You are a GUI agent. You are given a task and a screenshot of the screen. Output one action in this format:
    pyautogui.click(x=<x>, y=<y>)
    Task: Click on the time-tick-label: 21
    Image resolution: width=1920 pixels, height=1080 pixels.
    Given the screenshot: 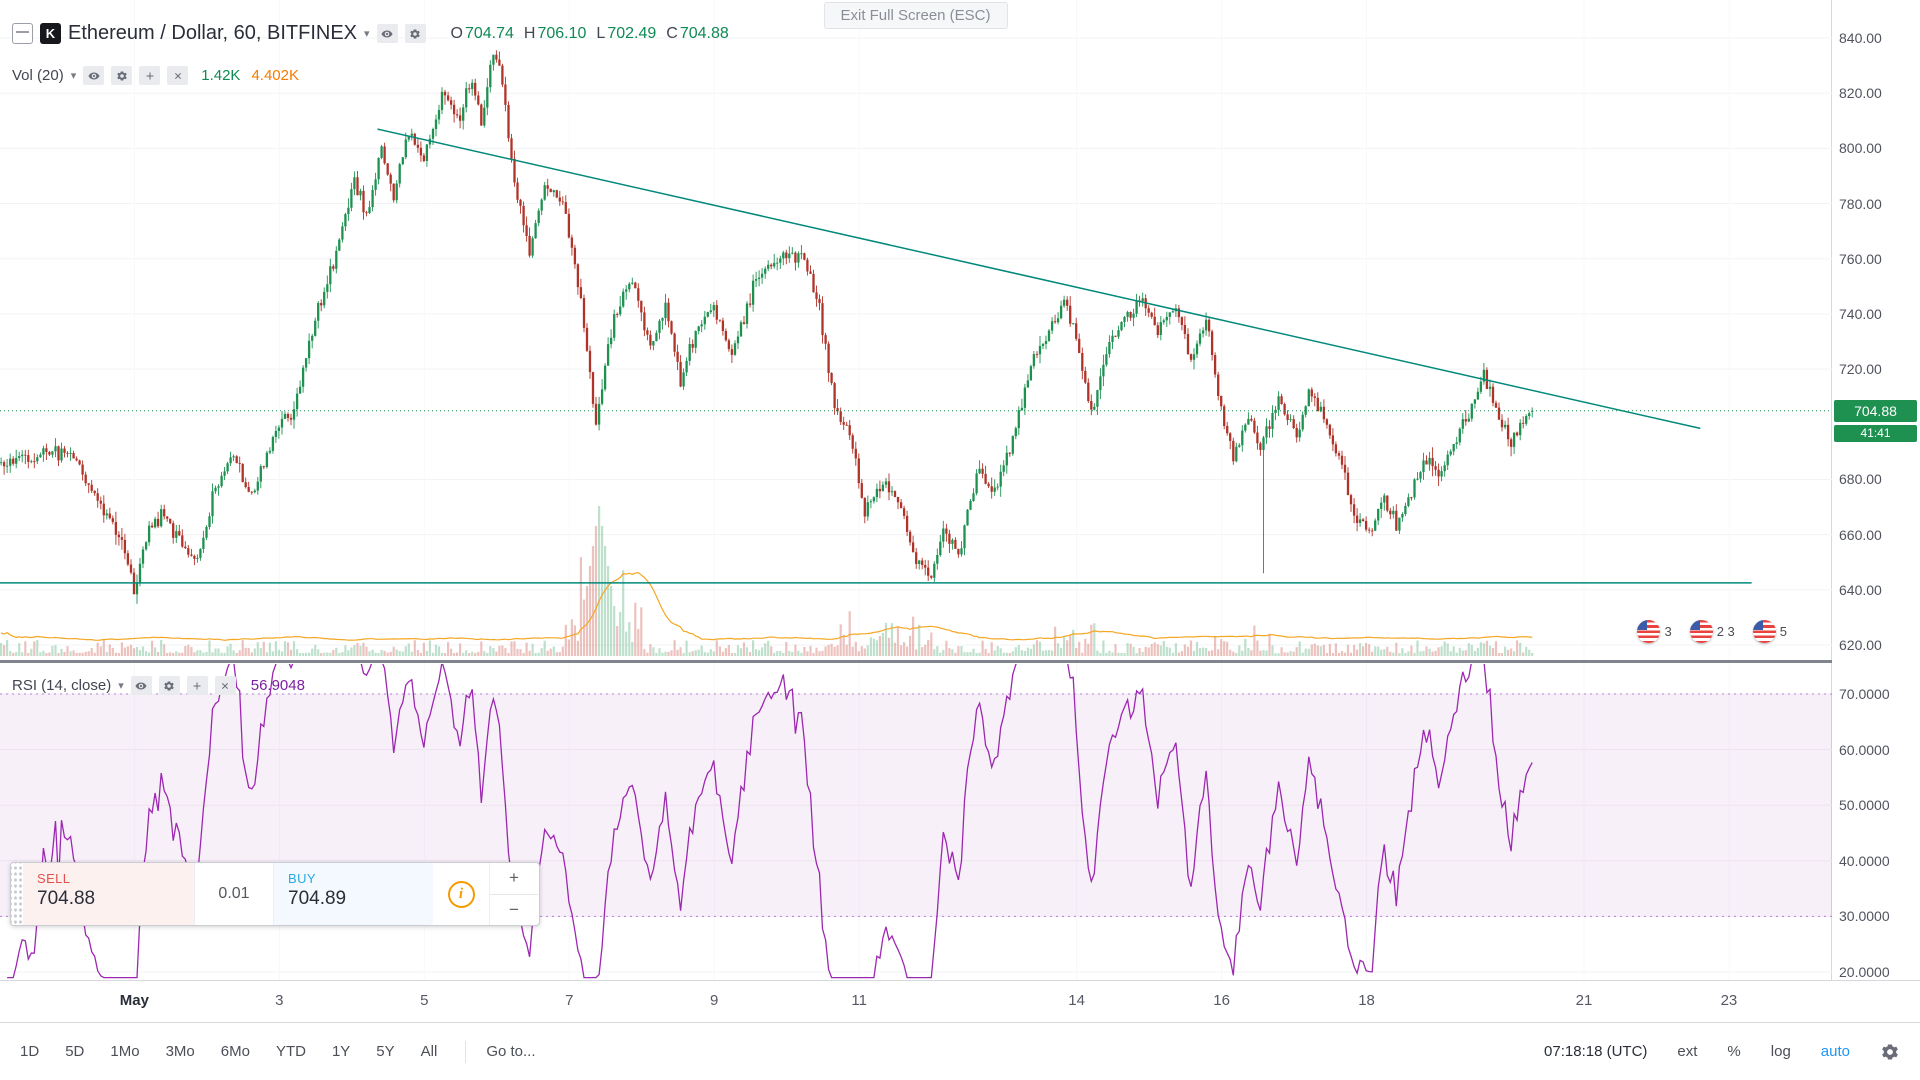 What is the action you would take?
    pyautogui.click(x=1584, y=1000)
    